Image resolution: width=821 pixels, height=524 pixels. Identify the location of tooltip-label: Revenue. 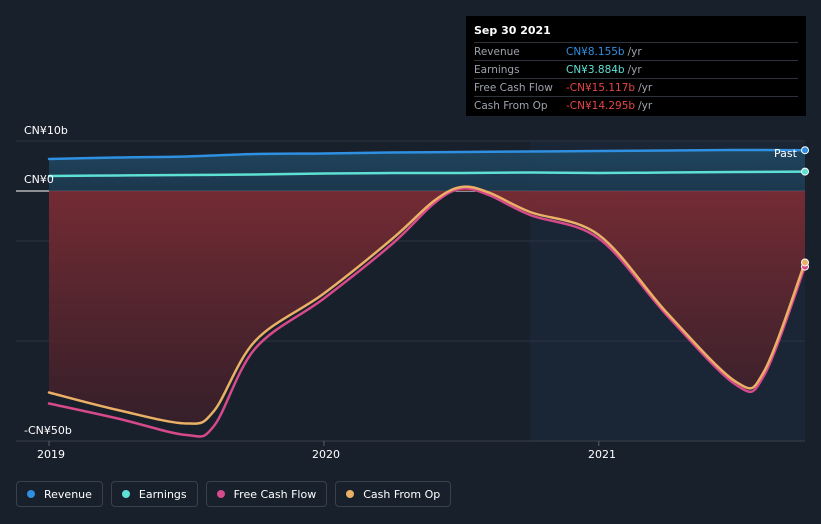
(497, 51).